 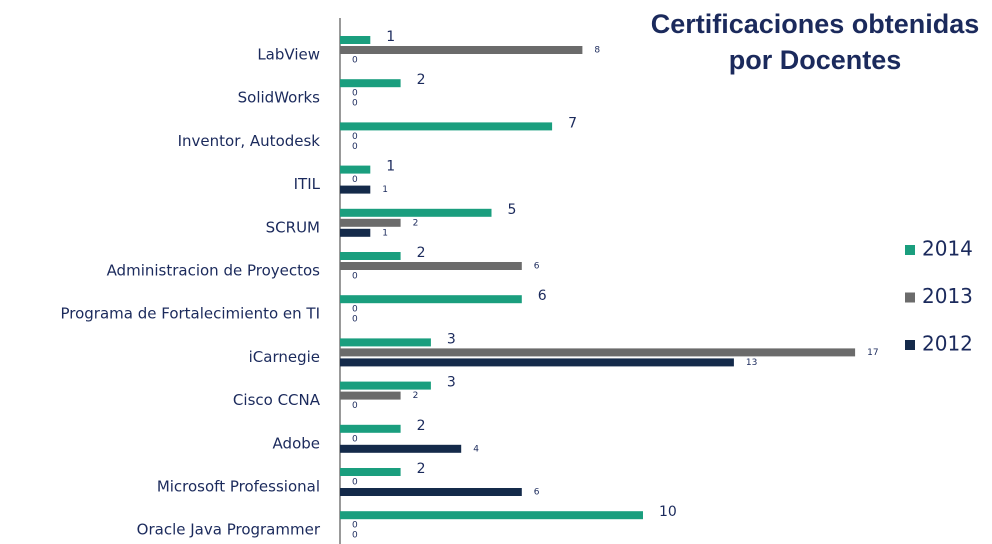 I want to click on category-label: LabView, so click(x=288, y=55).